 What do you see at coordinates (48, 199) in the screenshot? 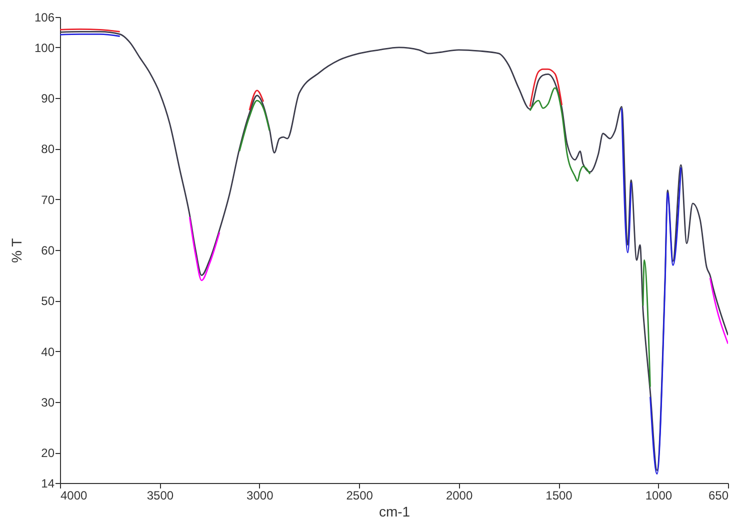
I see `y-tick-label: 70` at bounding box center [48, 199].